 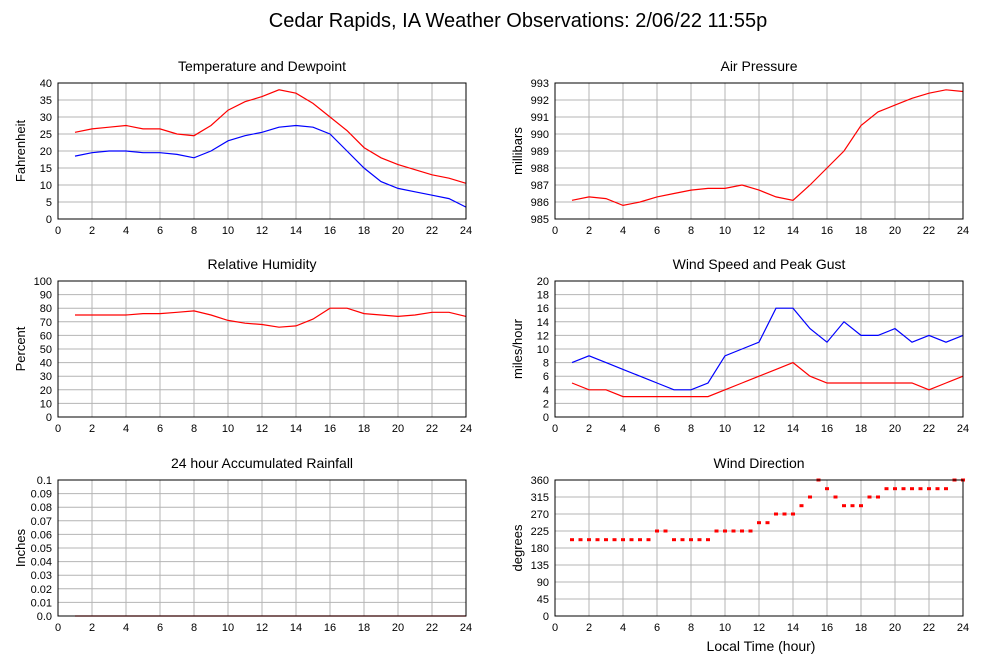 I want to click on y-tick-label: 50, so click(x=46, y=350).